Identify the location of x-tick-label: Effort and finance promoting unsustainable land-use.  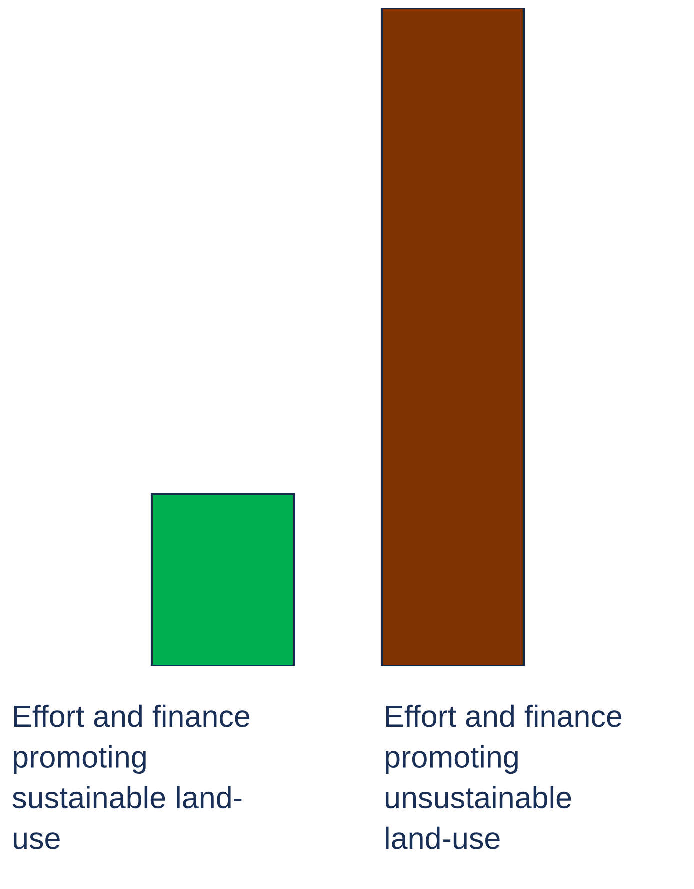
(504, 777).